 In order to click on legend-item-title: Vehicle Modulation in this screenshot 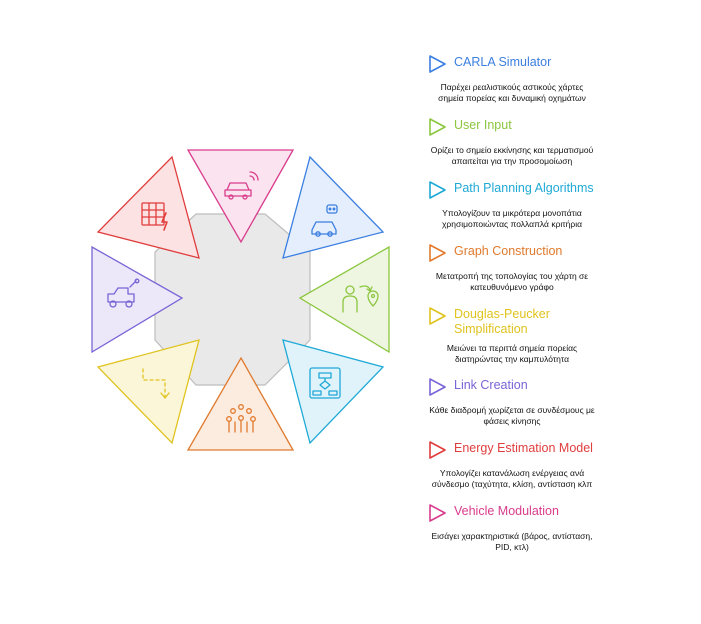, I will do `click(506, 511)`.